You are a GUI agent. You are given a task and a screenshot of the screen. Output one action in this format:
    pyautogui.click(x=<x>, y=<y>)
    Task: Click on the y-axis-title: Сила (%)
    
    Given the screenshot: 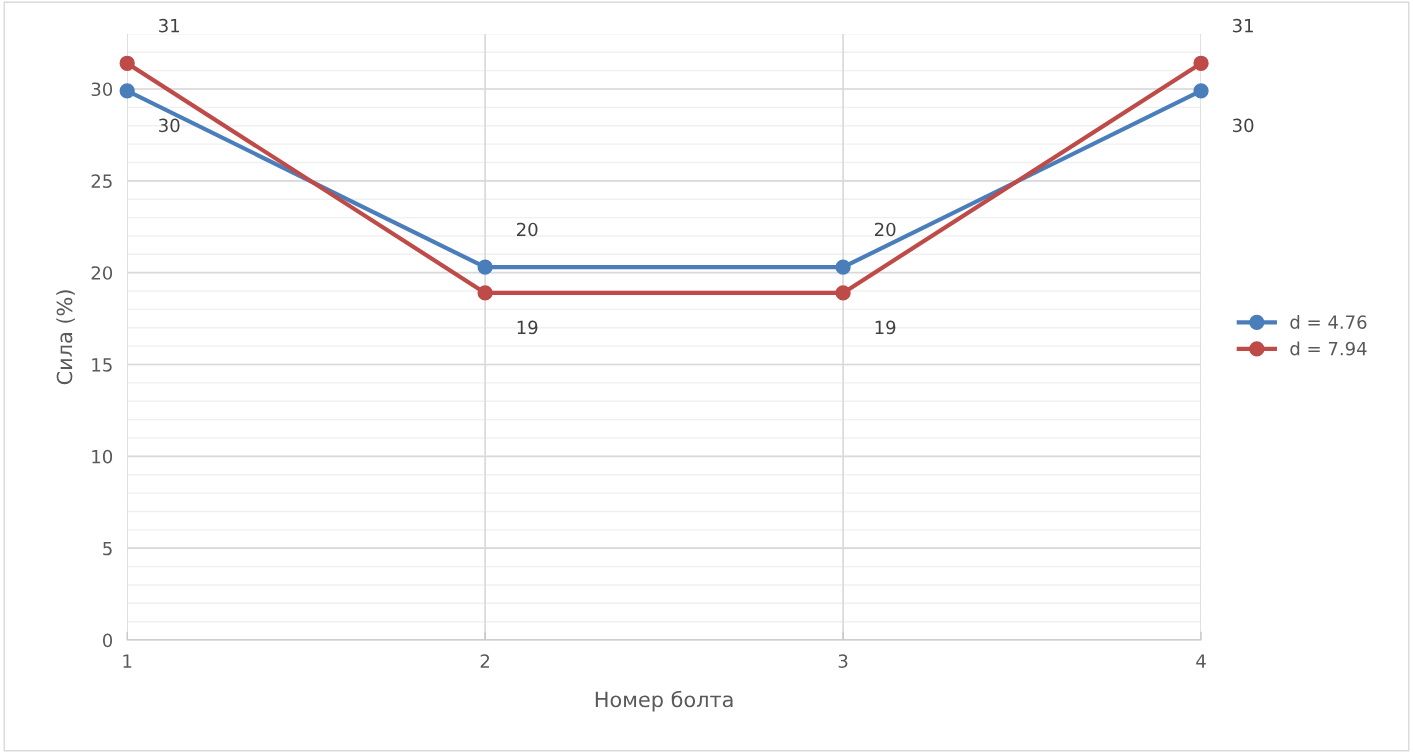 What is the action you would take?
    pyautogui.click(x=65, y=337)
    